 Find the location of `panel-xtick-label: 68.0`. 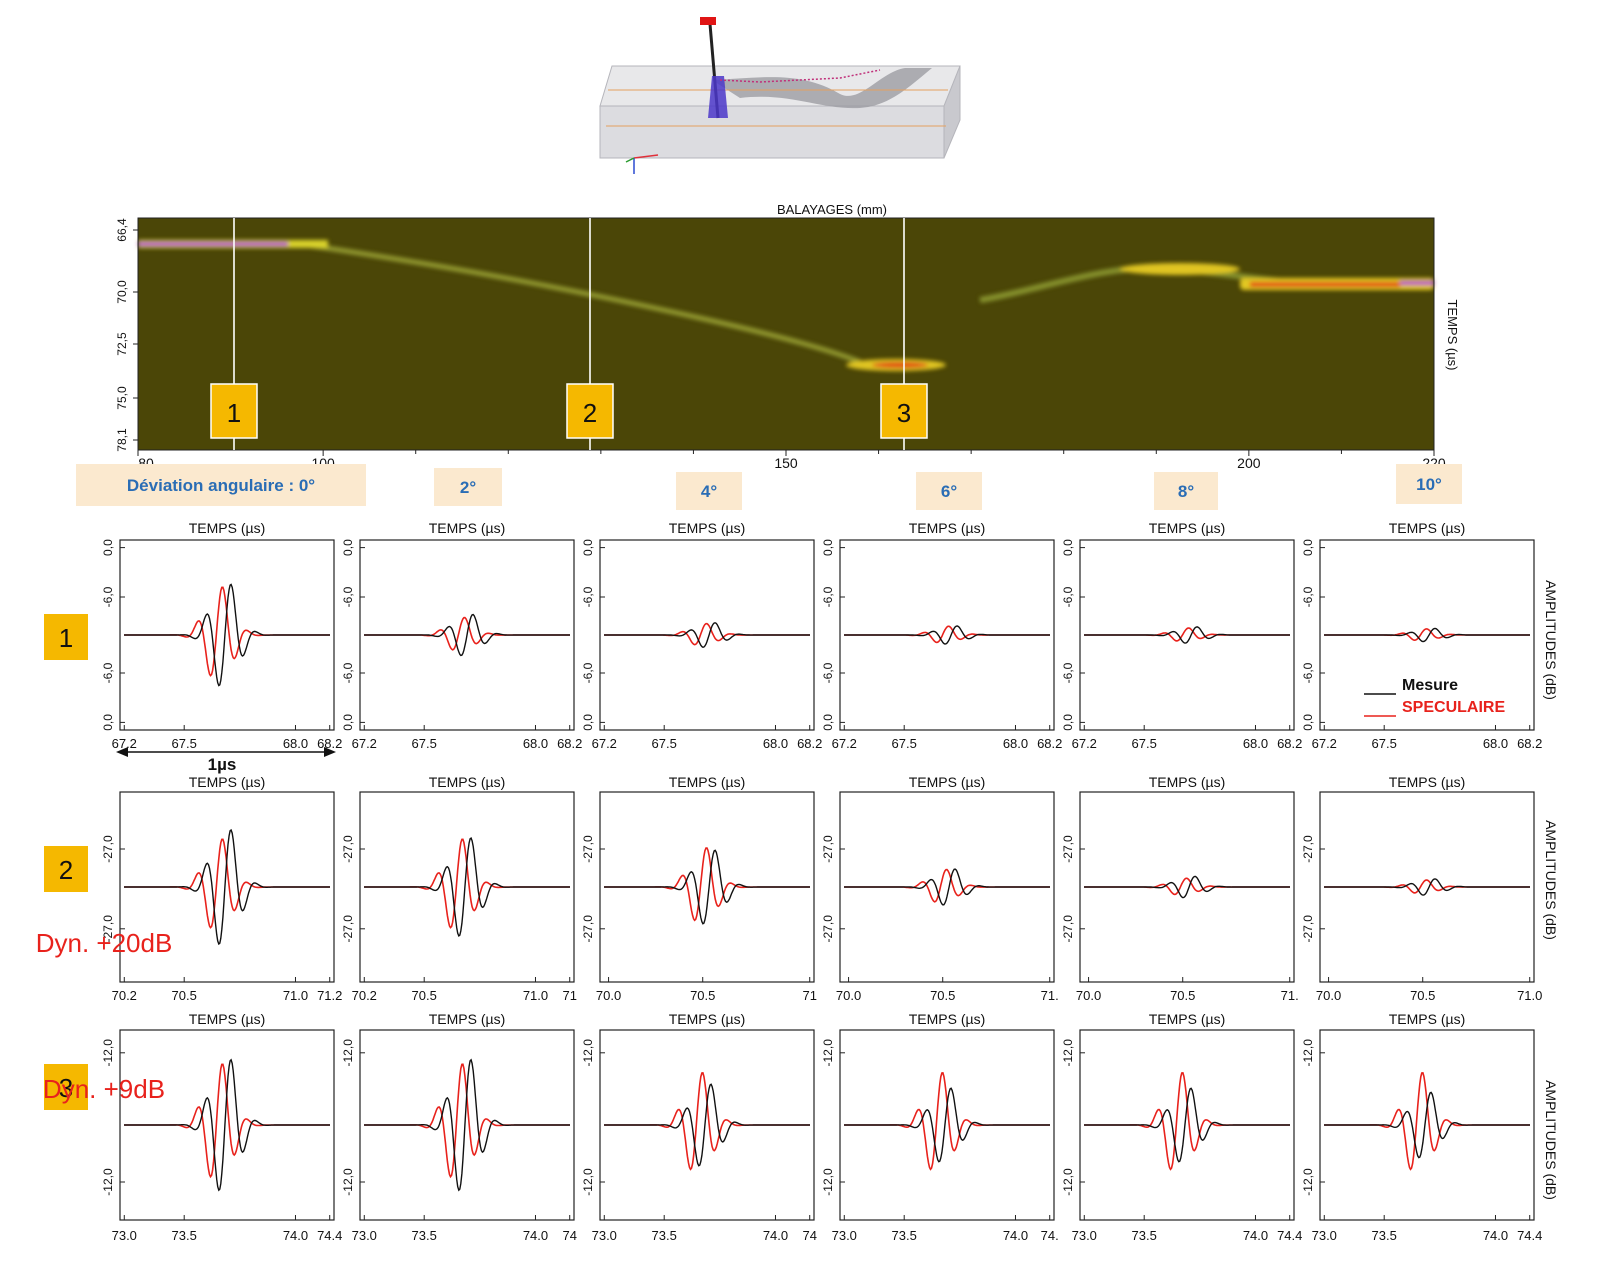

panel-xtick-label: 68.0 is located at coordinates (1015, 743).